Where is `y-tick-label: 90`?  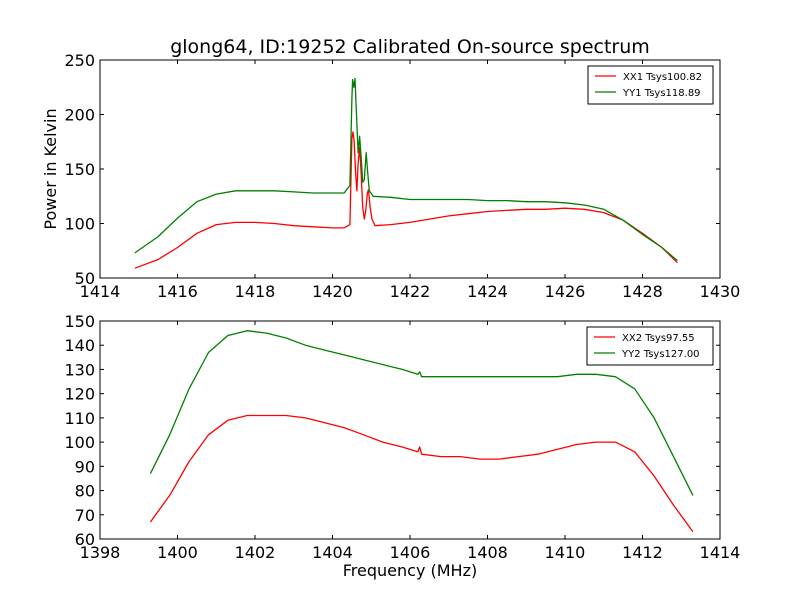
y-tick-label: 90 is located at coordinates (85, 466).